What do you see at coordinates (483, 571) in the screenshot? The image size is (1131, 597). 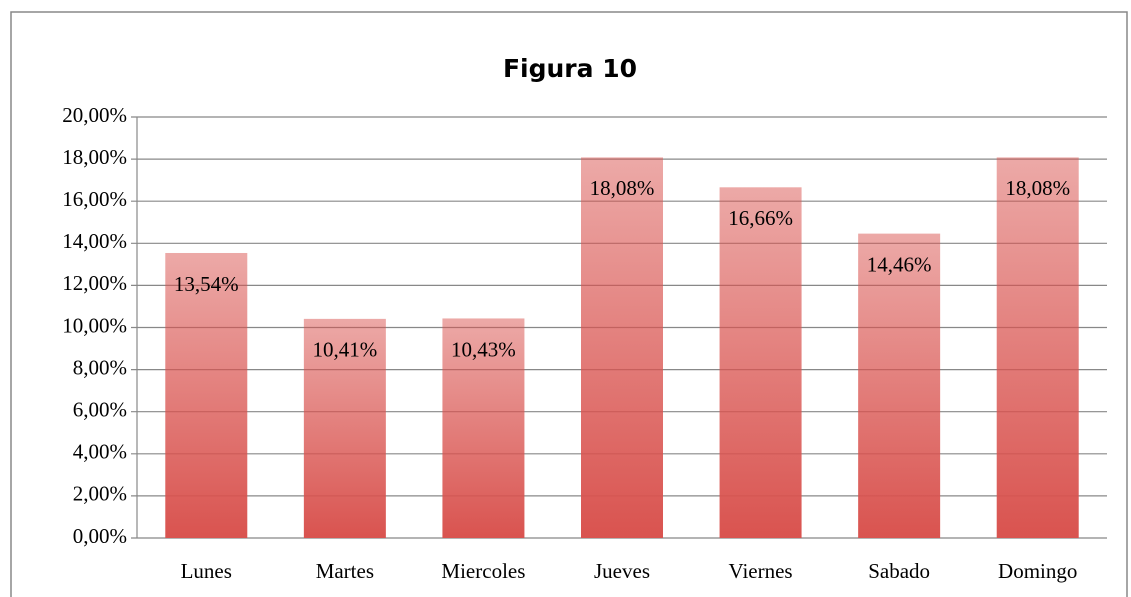 I see `x-tick-label: Miercoles` at bounding box center [483, 571].